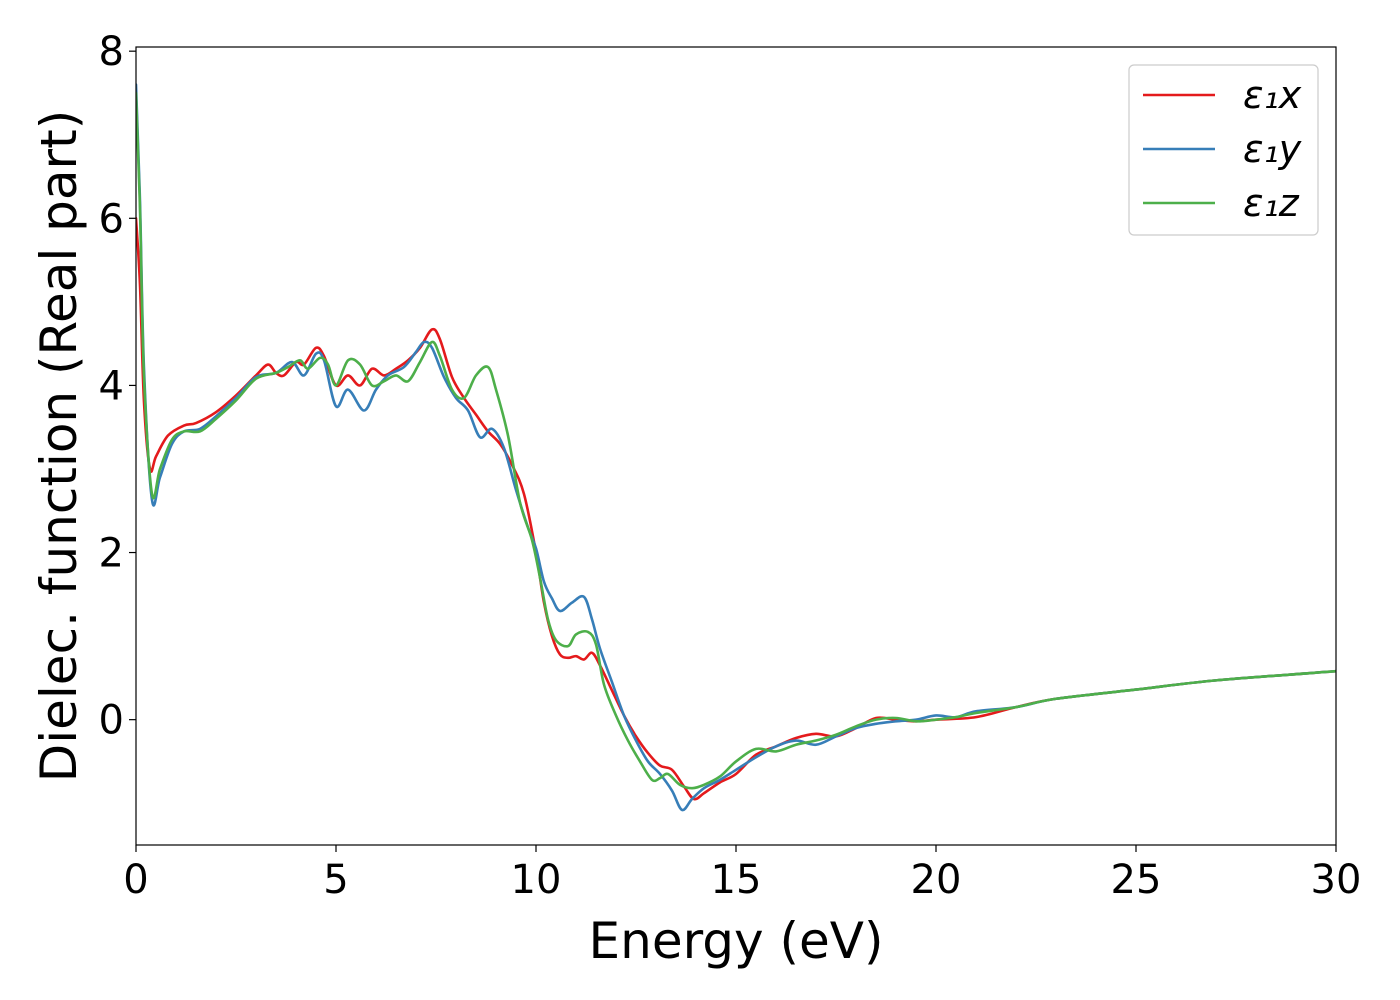  I want to click on x-tick-label: 10, so click(536, 880).